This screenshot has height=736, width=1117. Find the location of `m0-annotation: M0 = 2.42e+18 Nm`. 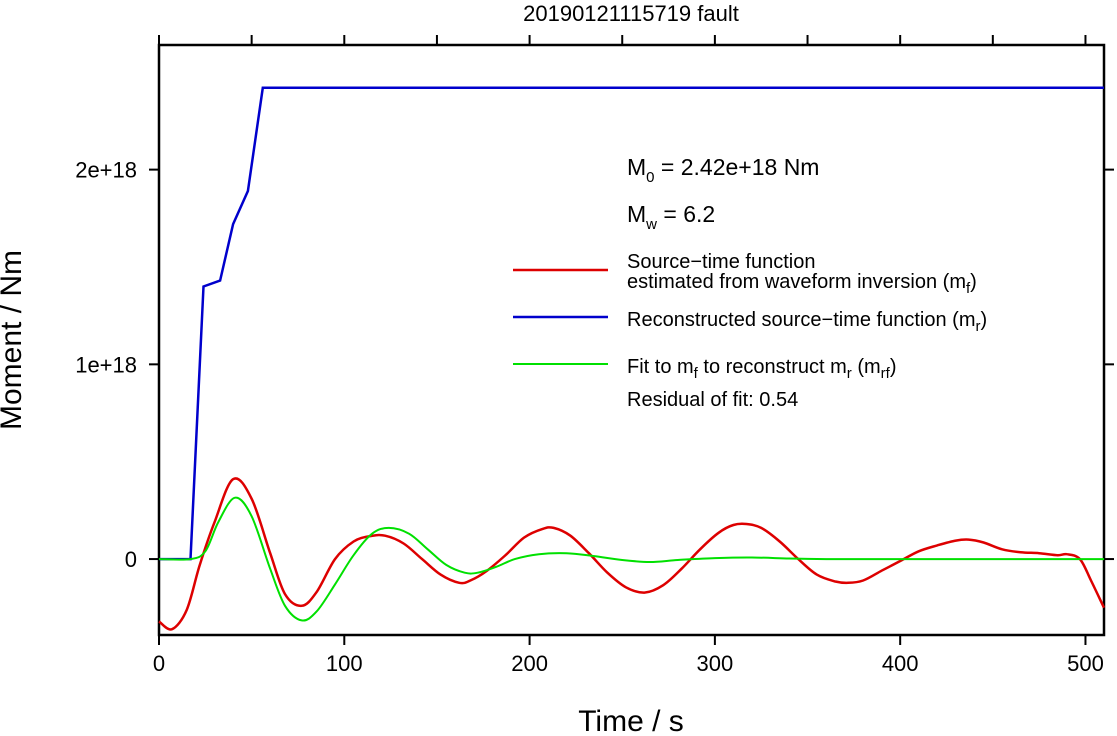

m0-annotation: M0 = 2.42e+18 Nm is located at coordinates (723, 170).